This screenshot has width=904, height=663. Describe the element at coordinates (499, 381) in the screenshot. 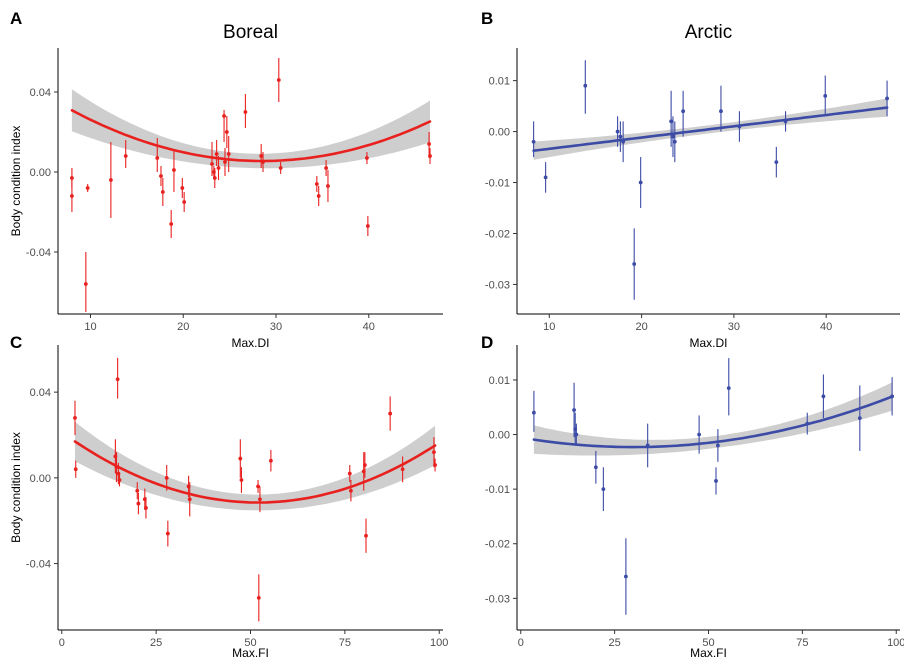

I see `y-tick-label: 0.01` at that location.